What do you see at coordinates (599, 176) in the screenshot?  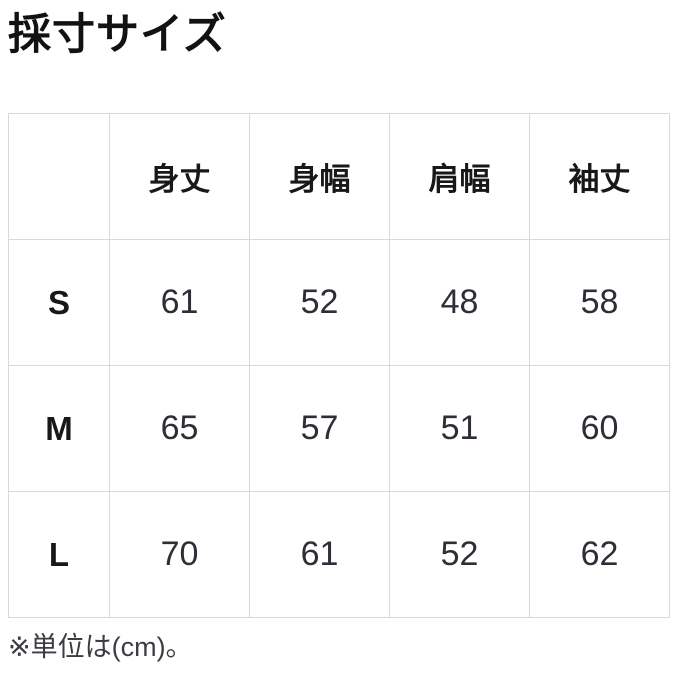 I see `column-header-sleeve-length: 袖丈` at bounding box center [599, 176].